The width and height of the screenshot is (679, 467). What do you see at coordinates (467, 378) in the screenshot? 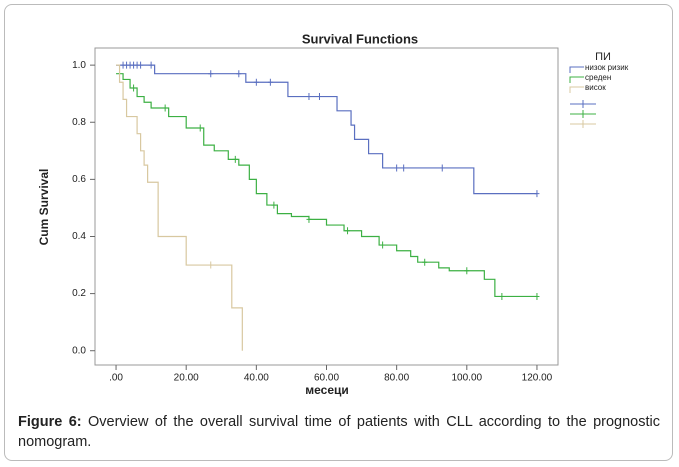
I see `x-tick-label: 100.00` at bounding box center [467, 378].